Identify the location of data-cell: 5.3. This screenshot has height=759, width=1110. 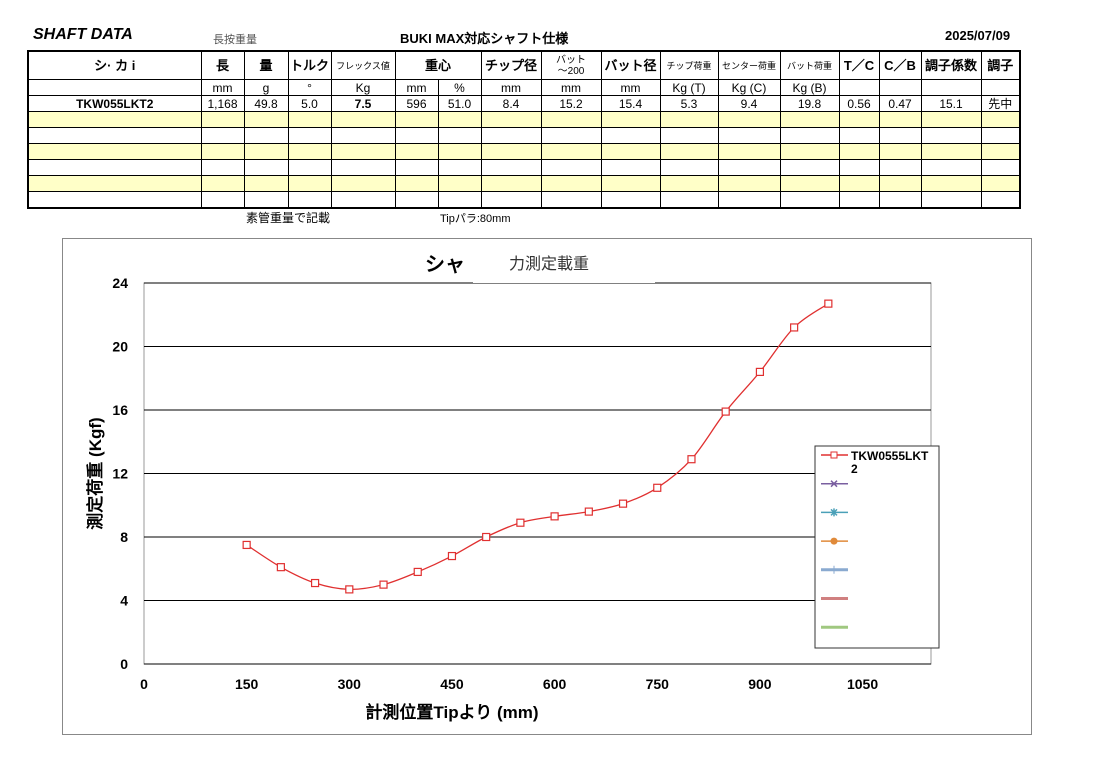
(689, 103).